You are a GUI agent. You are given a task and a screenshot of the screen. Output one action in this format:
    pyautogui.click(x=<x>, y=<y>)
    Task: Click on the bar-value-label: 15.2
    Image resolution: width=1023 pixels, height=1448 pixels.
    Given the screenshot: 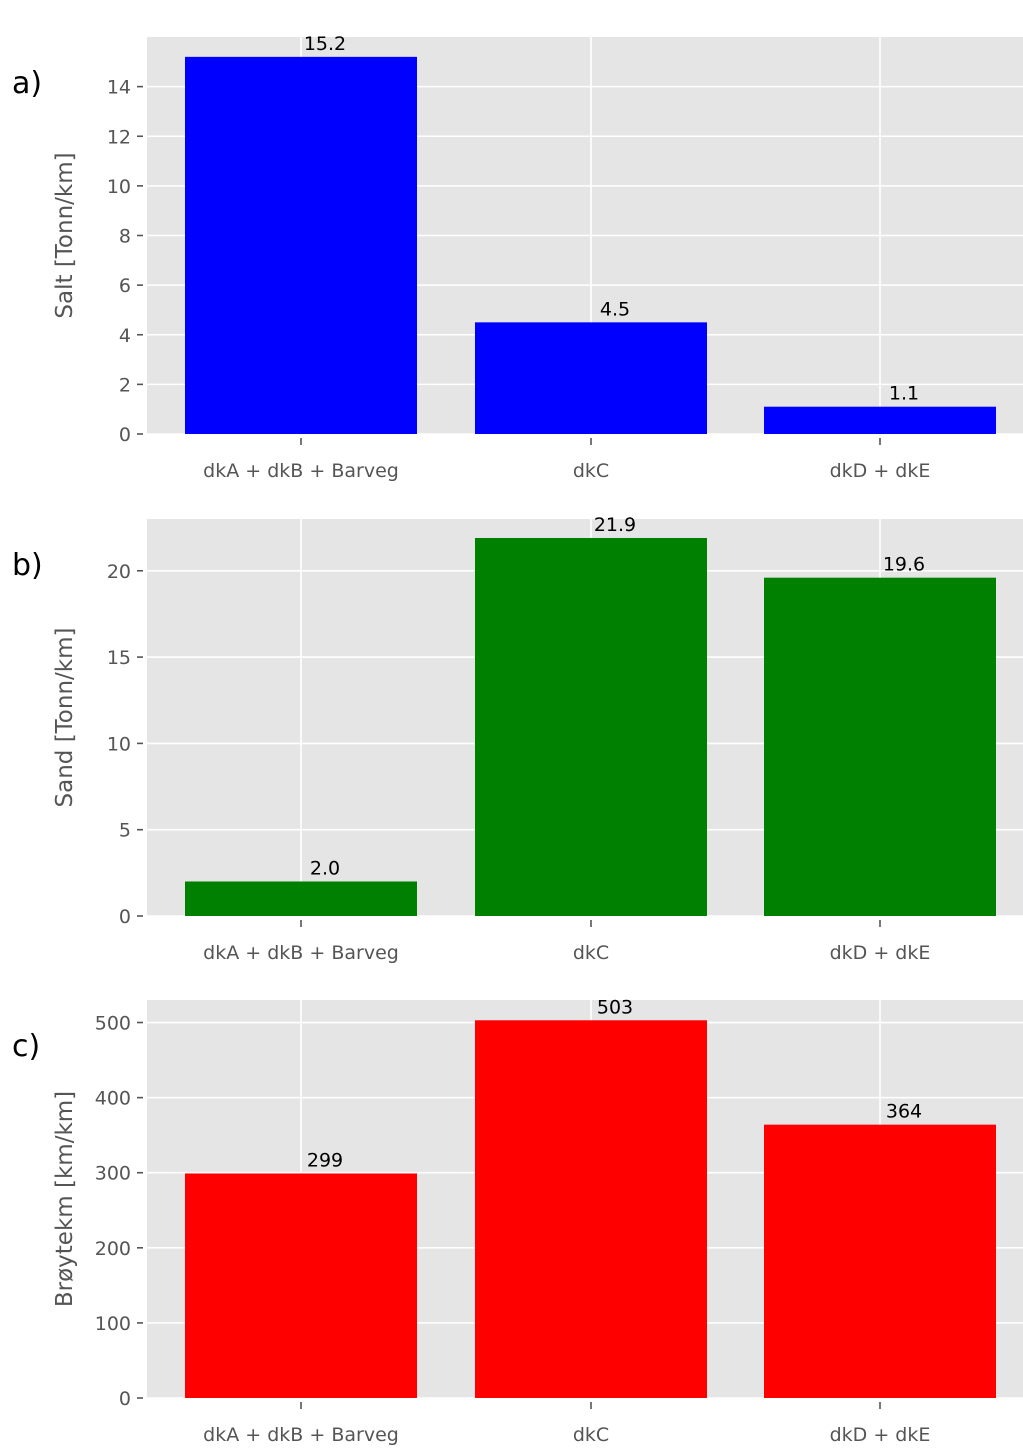 What is the action you would take?
    pyautogui.click(x=325, y=44)
    